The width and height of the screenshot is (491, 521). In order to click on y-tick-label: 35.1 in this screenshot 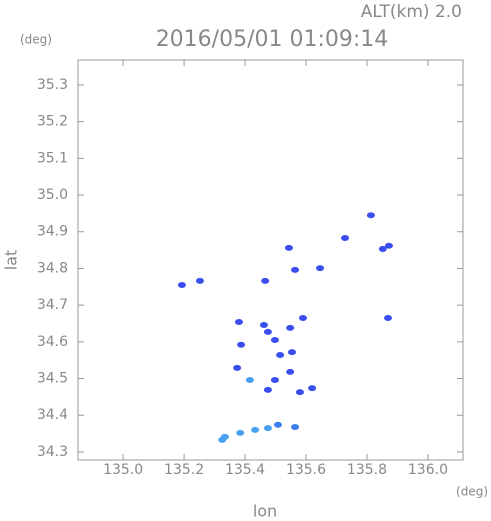, I will do `click(52, 158)`.